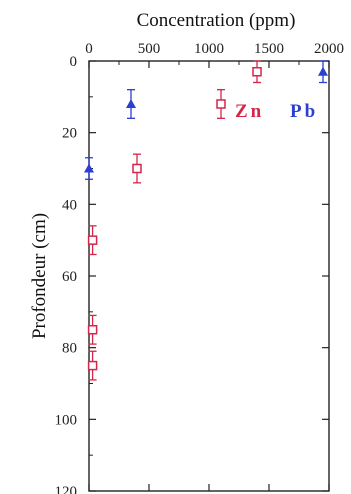 The image size is (351, 494). What do you see at coordinates (149, 49) in the screenshot?
I see `x-tick-label-500: 500` at bounding box center [149, 49].